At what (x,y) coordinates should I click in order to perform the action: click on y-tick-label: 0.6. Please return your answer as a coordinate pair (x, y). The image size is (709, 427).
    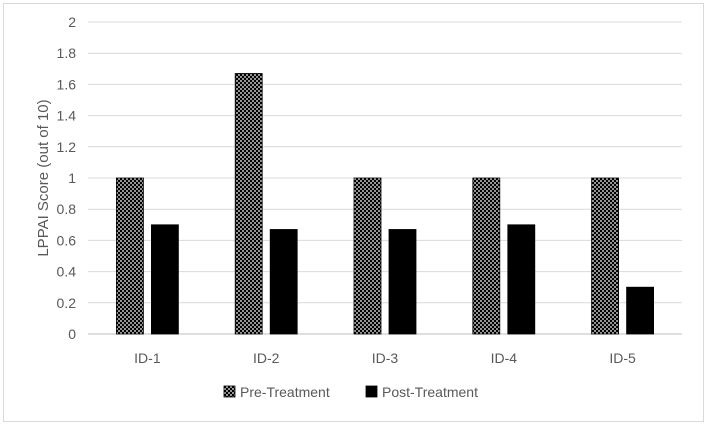
    Looking at the image, I should click on (67, 240).